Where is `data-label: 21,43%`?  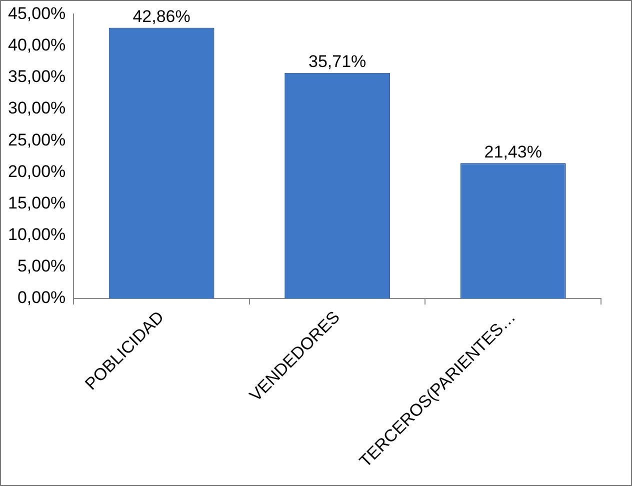 data-label: 21,43% is located at coordinates (513, 152).